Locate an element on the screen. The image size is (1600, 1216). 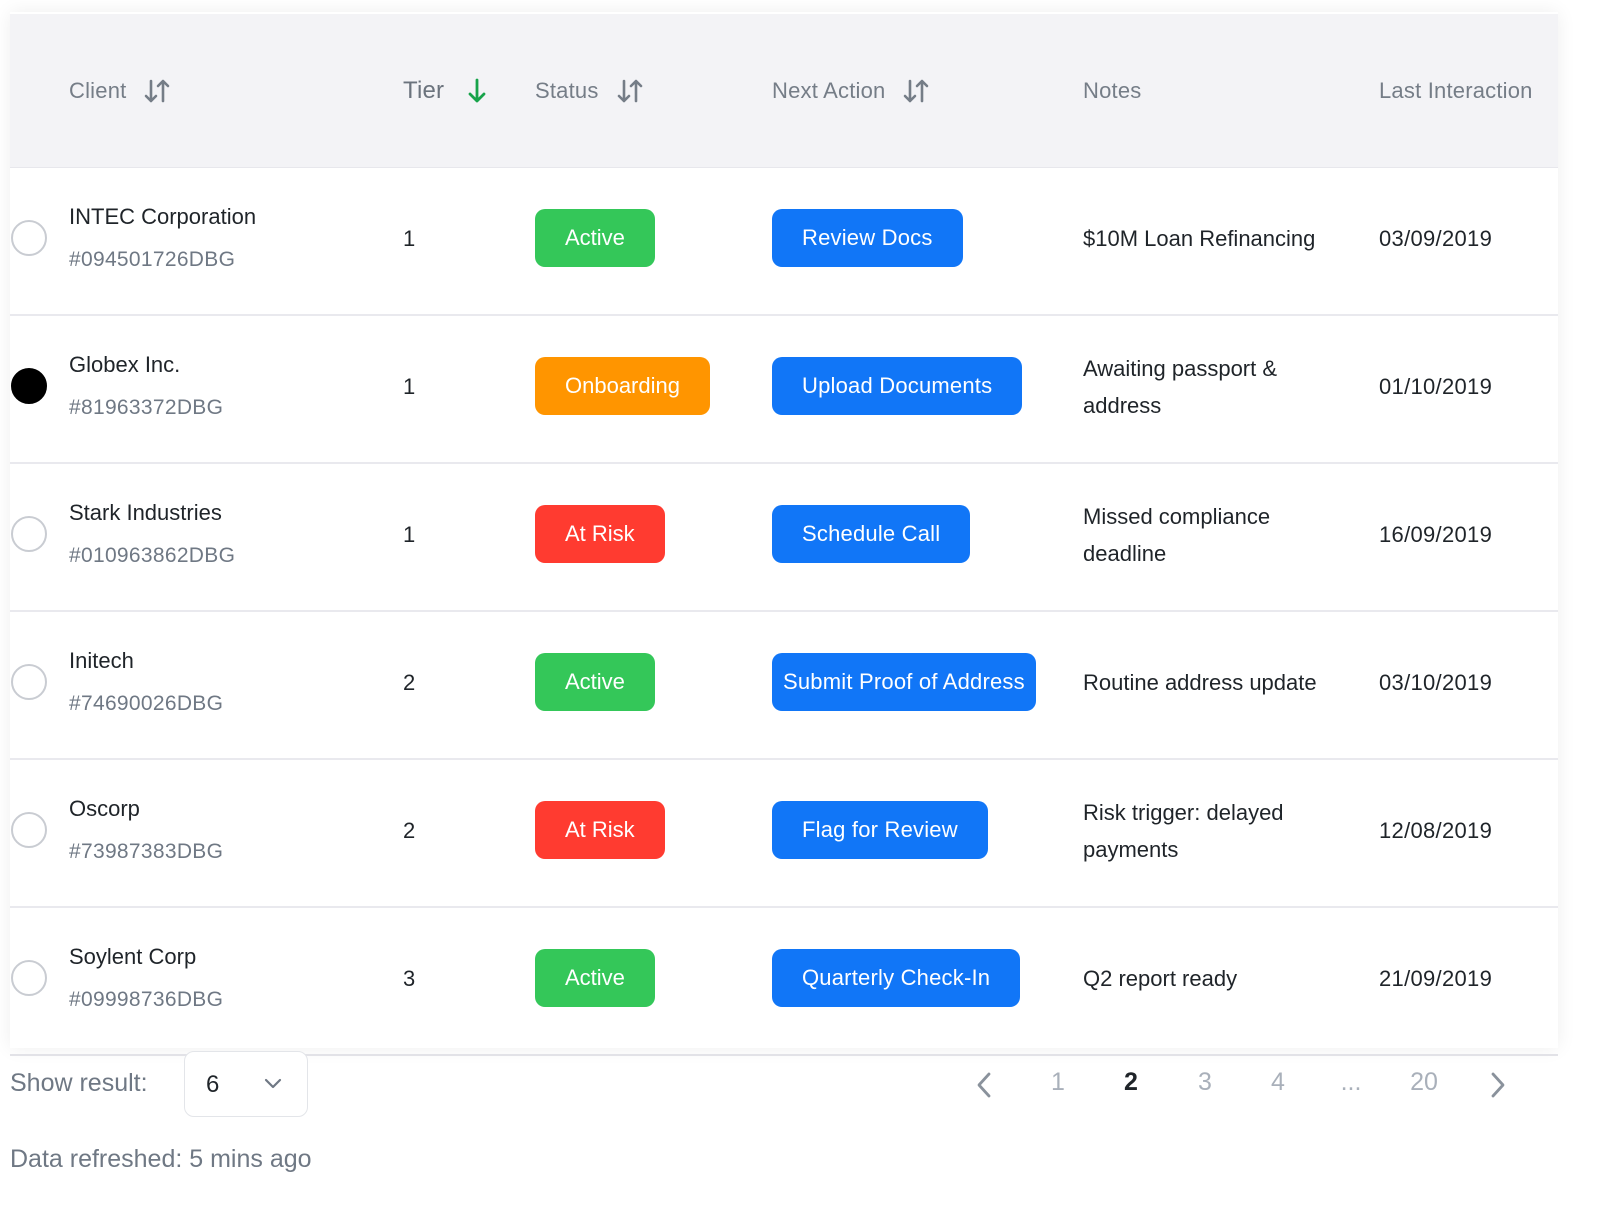
notes-text: Missed compliance deadline is located at coordinates (1177, 535).